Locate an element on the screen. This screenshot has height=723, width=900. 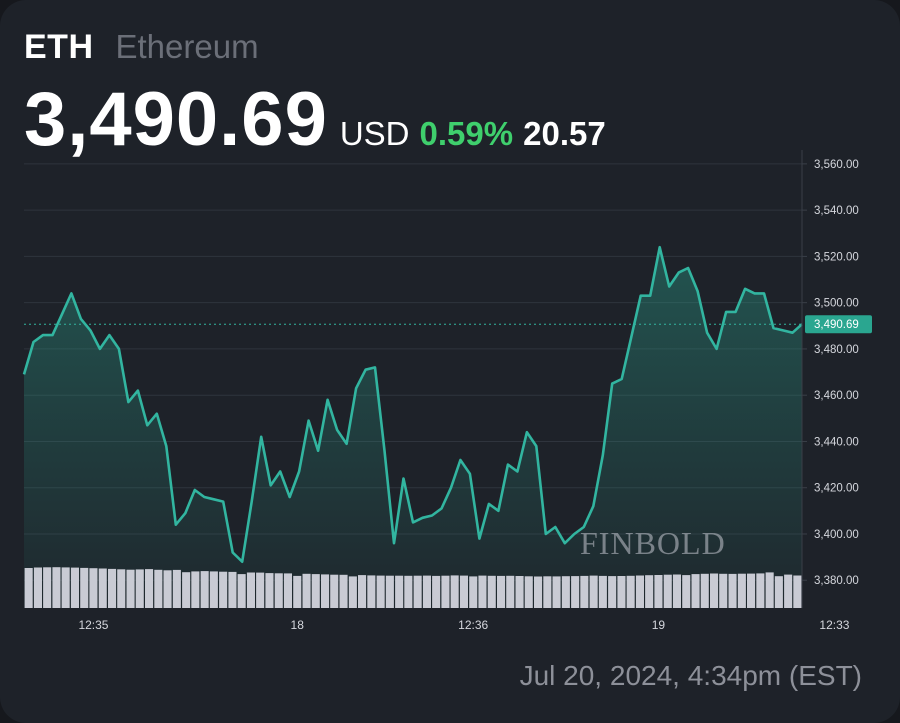
last-price-tag: 3,490.69 is located at coordinates (838, 324).